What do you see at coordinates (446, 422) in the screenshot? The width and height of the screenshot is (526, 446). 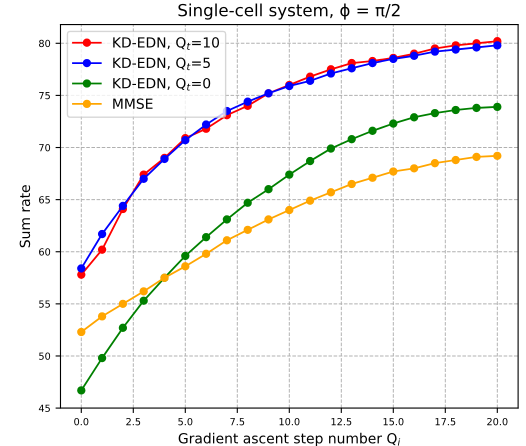 I see `x-tick-label: 17.5` at bounding box center [446, 422].